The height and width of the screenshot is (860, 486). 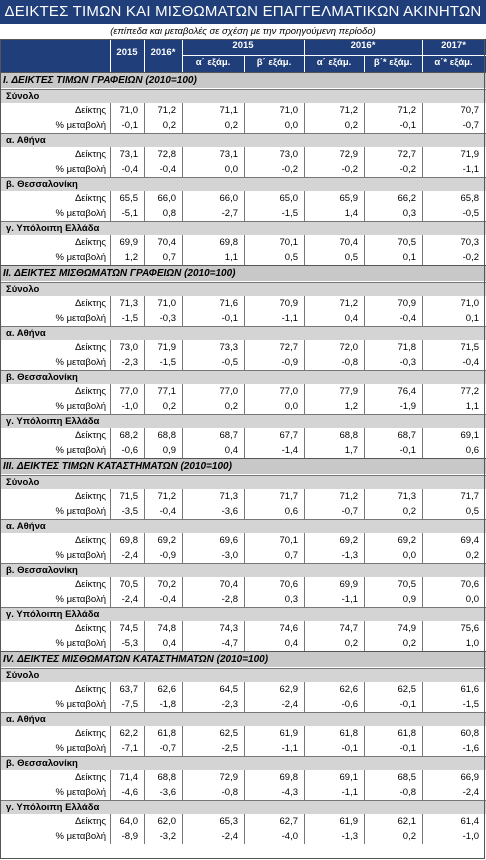 I want to click on table-cell: -1,3, so click(x=349, y=555).